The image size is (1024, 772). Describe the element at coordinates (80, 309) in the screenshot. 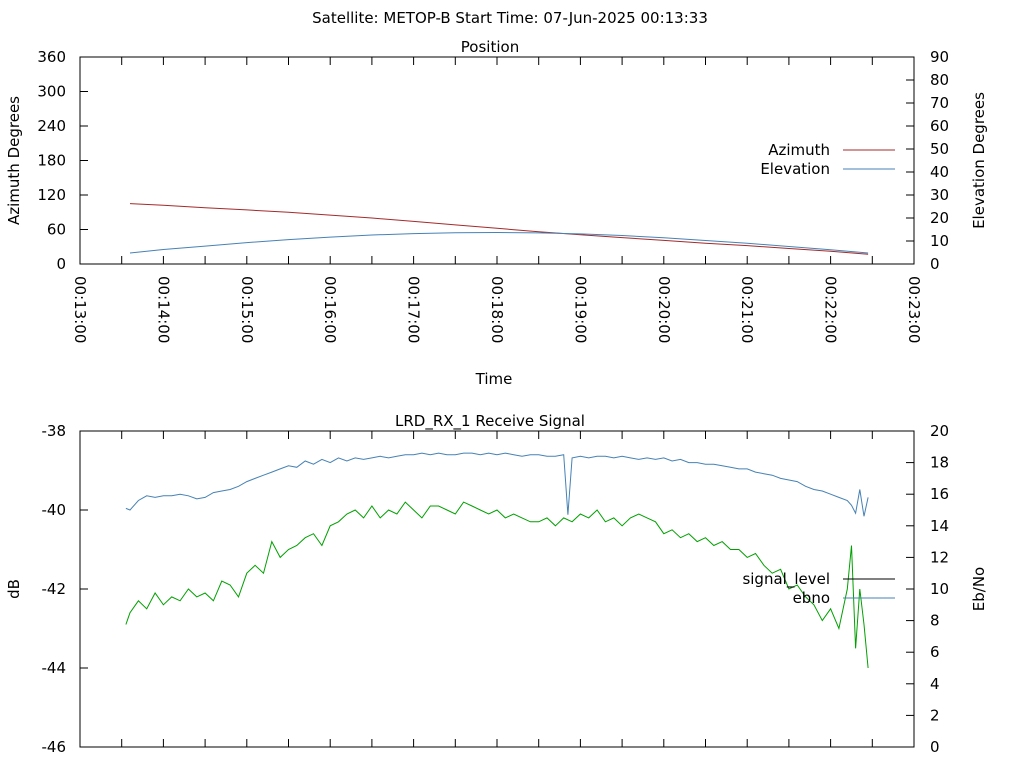

I see `x-tick-label: 00:13:00` at that location.